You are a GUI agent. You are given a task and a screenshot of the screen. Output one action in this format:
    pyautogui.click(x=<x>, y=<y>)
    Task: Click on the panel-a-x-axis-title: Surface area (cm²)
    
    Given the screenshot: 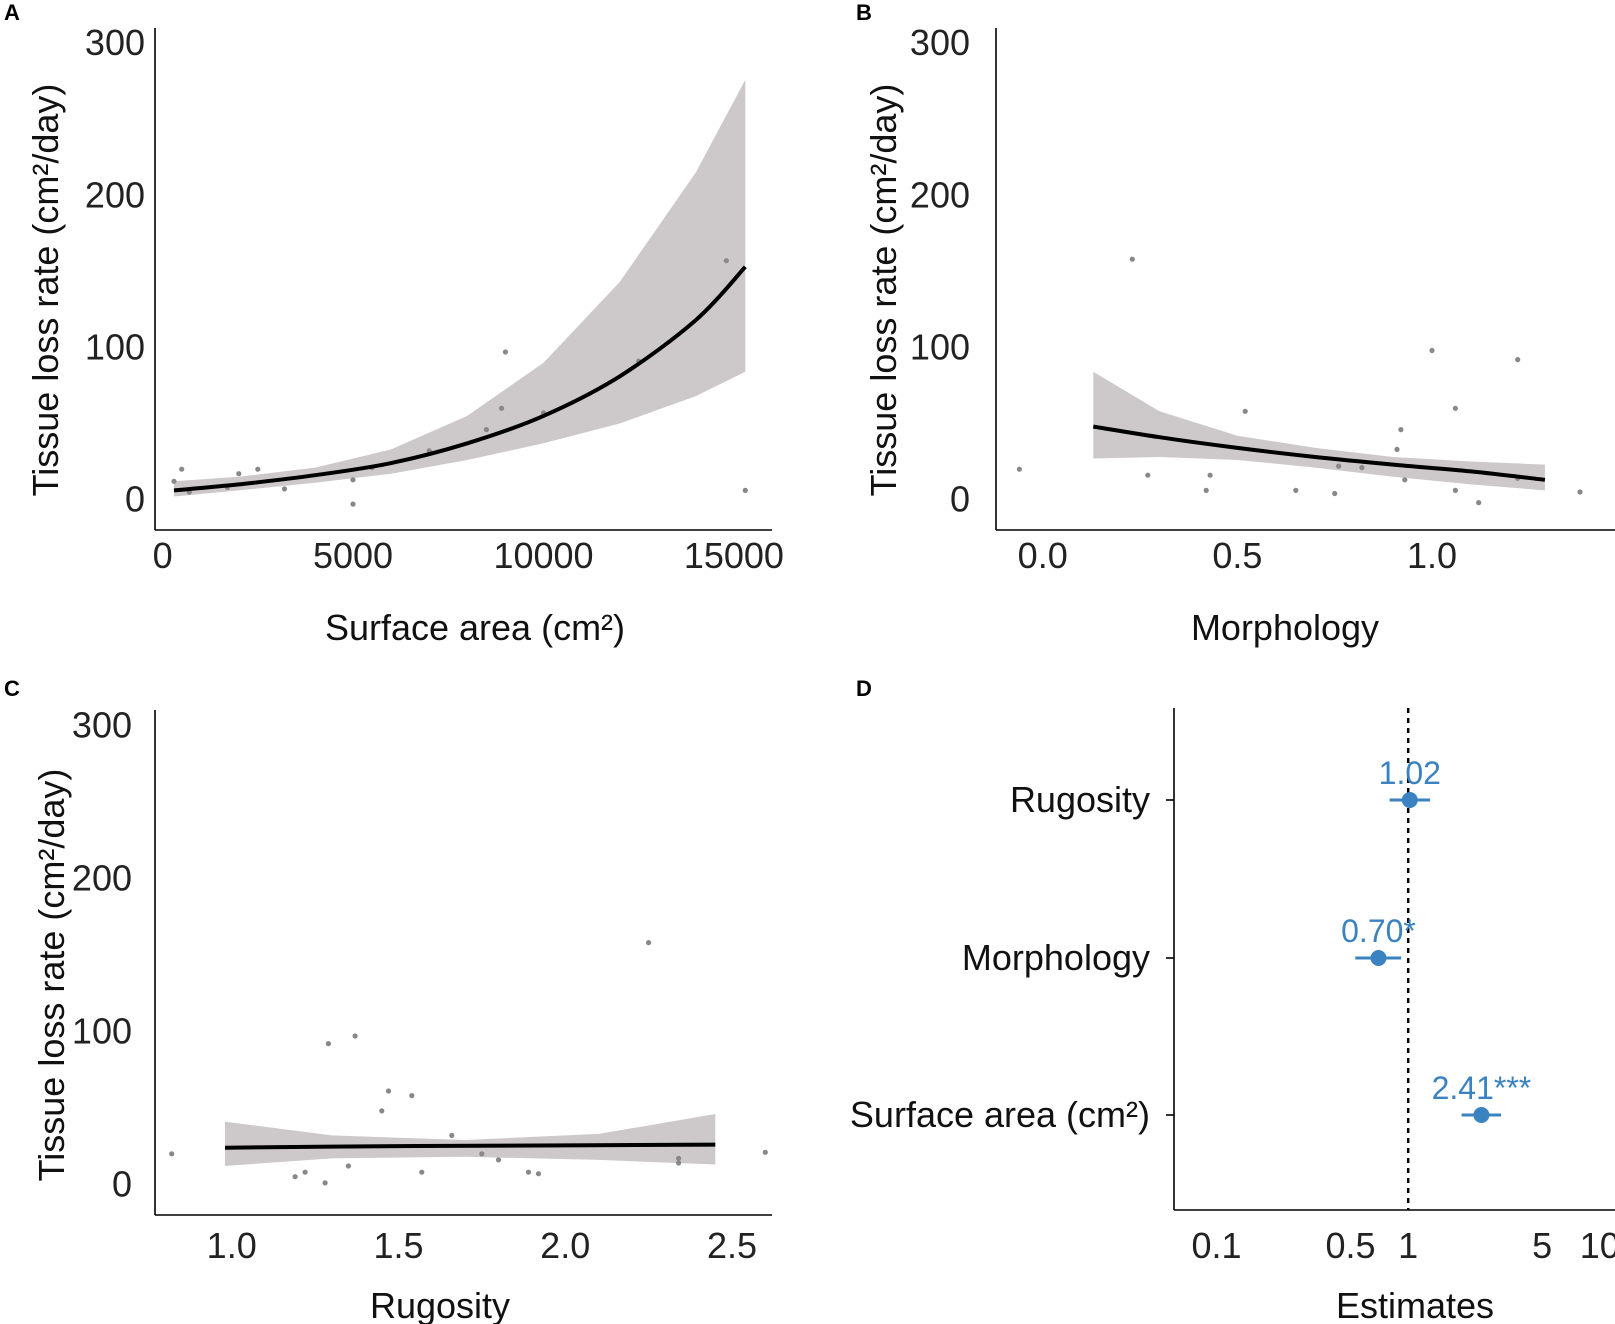 What is the action you would take?
    pyautogui.click(x=475, y=627)
    